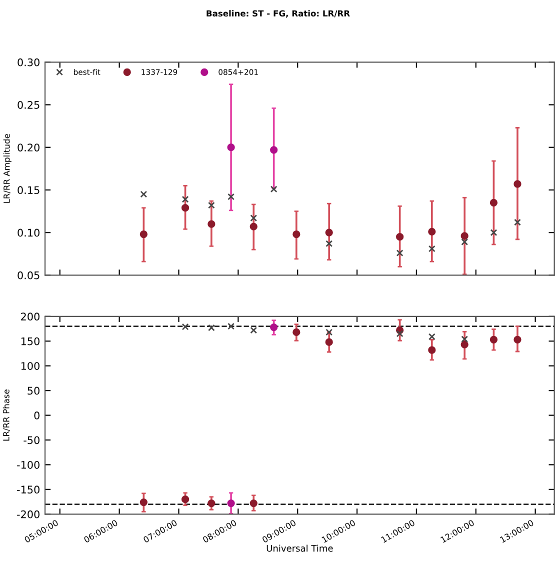 This screenshot has height=565, width=556. What do you see at coordinates (29, 232) in the screenshot?
I see `y-tick-label: 0.10` at bounding box center [29, 232].